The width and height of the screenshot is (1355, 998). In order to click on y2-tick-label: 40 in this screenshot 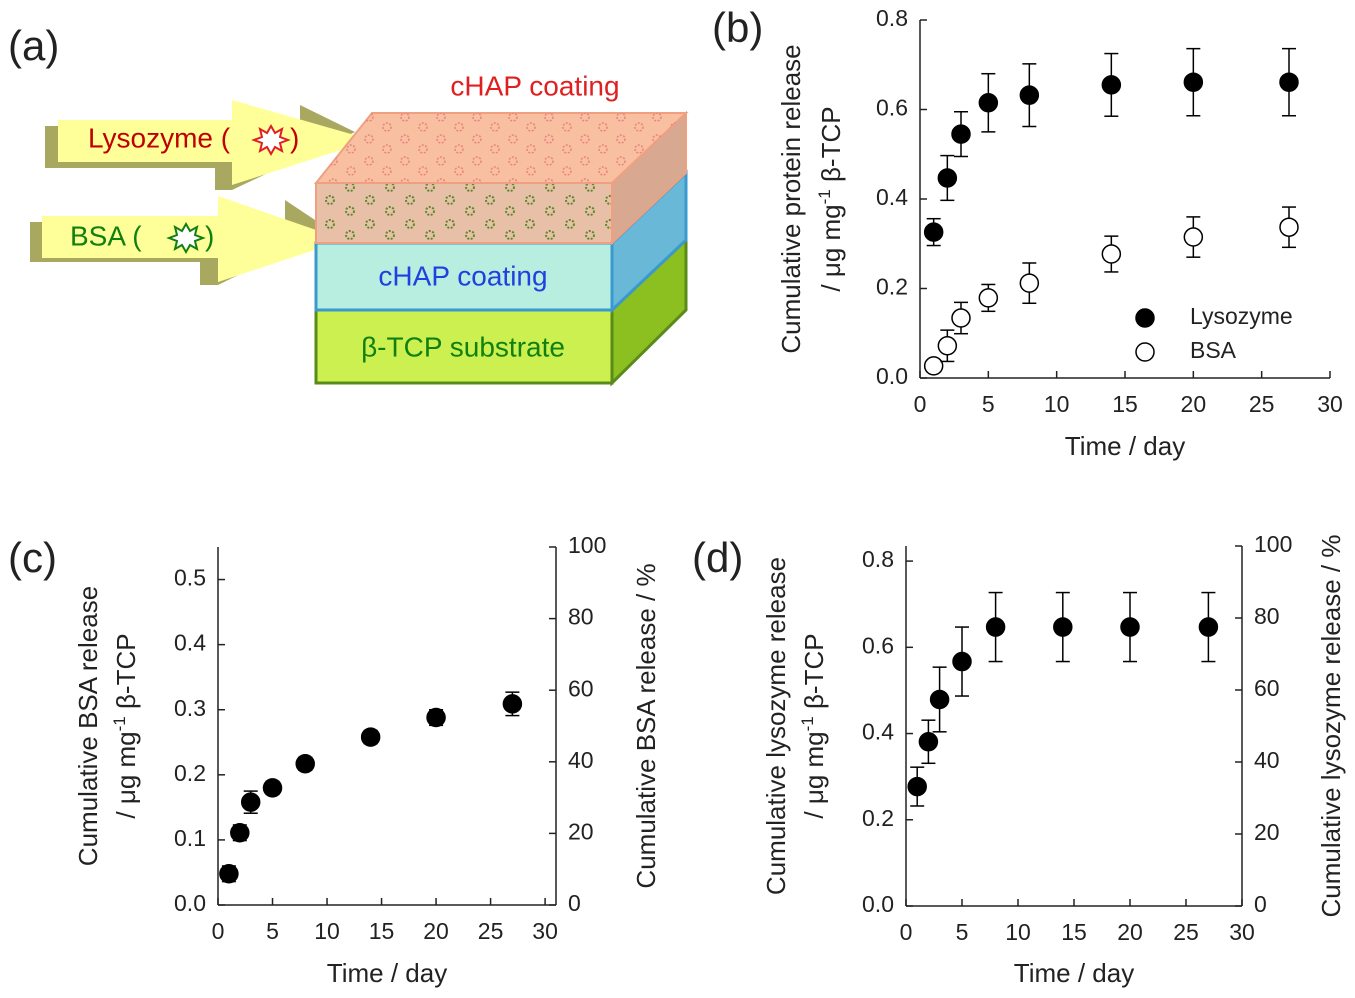, I will do `click(581, 760)`.